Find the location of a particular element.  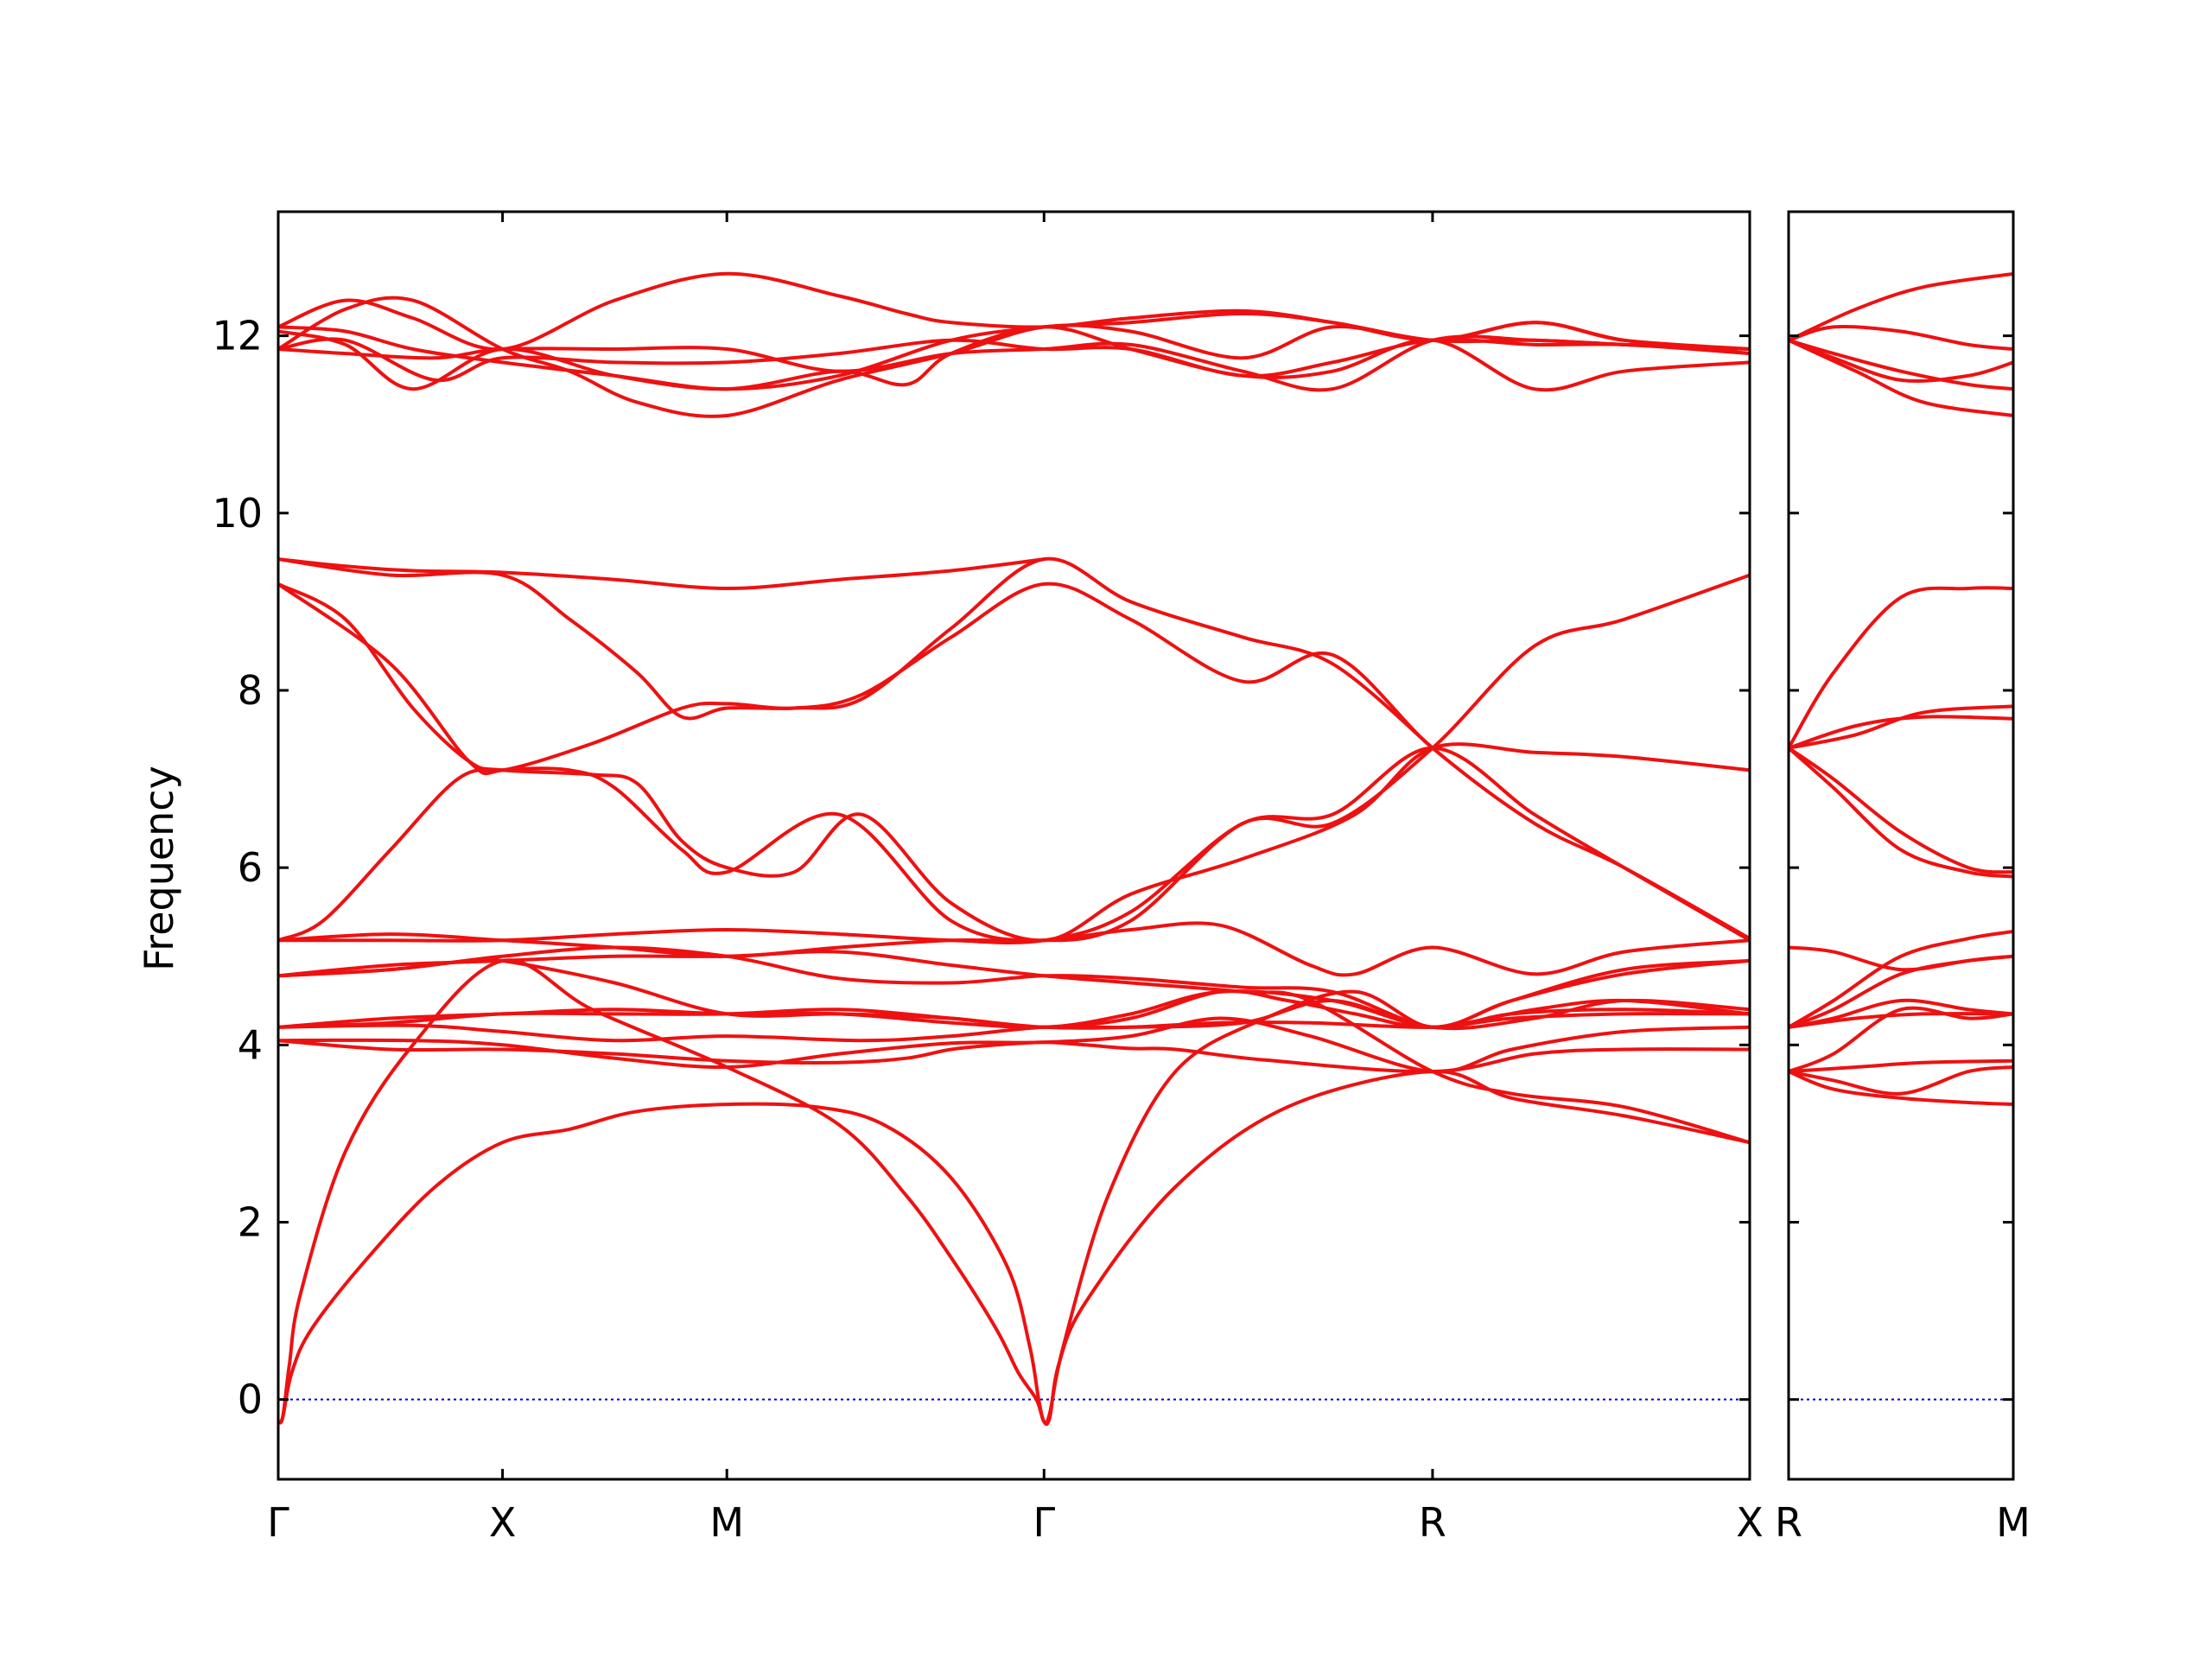

y-tick-label: 8 is located at coordinates (250, 690).